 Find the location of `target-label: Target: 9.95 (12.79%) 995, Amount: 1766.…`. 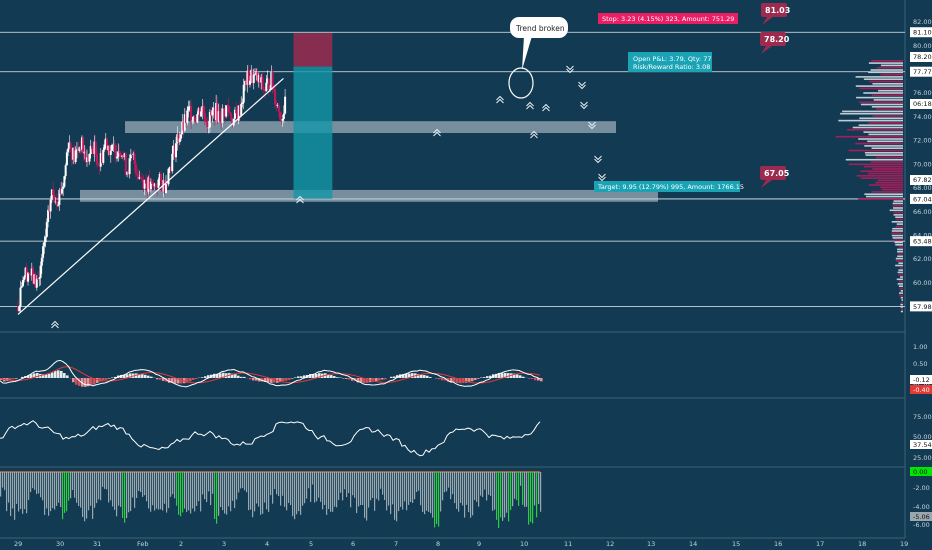

target-label: Target: 9.95 (12.79%) 995, Amount: 1766.… is located at coordinates (670, 187).